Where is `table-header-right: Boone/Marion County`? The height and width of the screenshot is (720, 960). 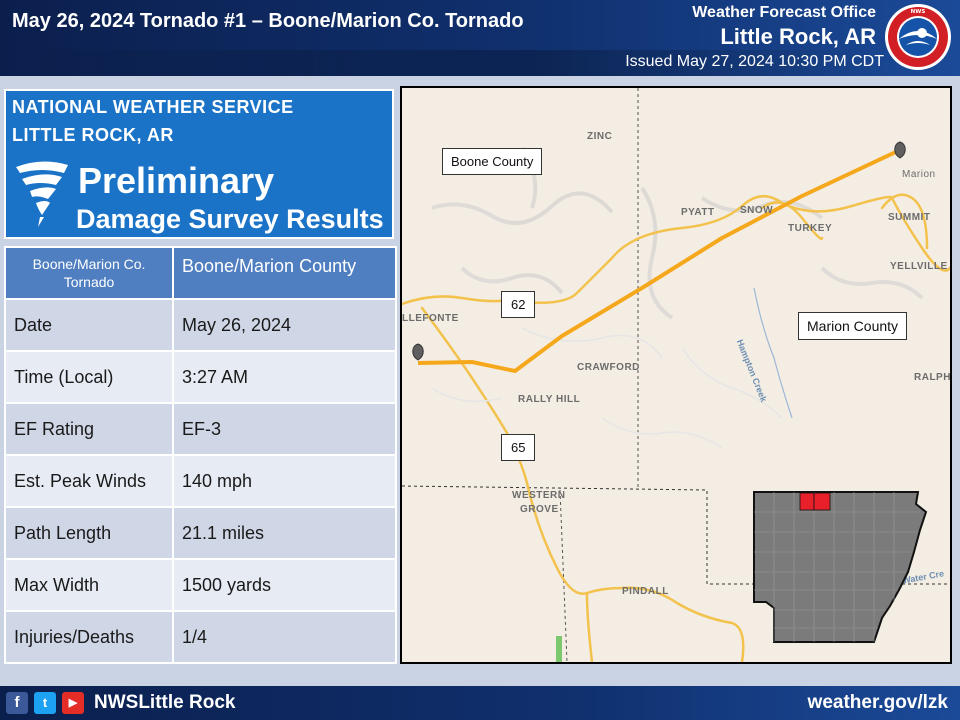 table-header-right: Boone/Marion County is located at coordinates (284, 273).